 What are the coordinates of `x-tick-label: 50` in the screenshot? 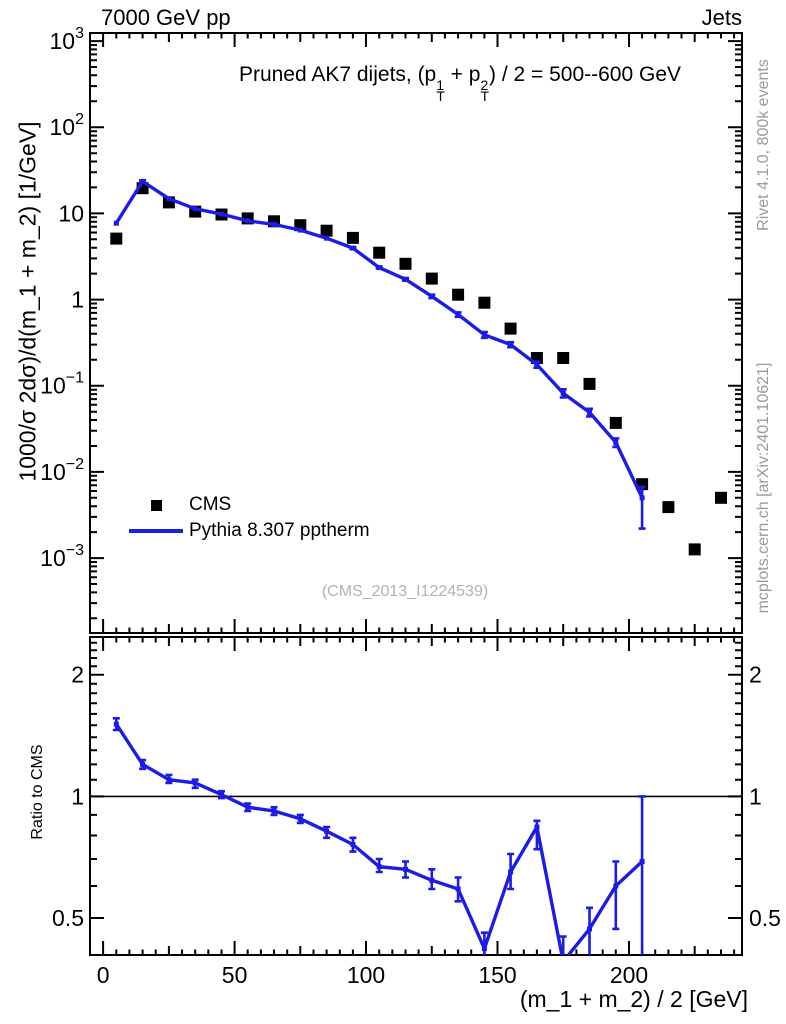 It's located at (235, 975).